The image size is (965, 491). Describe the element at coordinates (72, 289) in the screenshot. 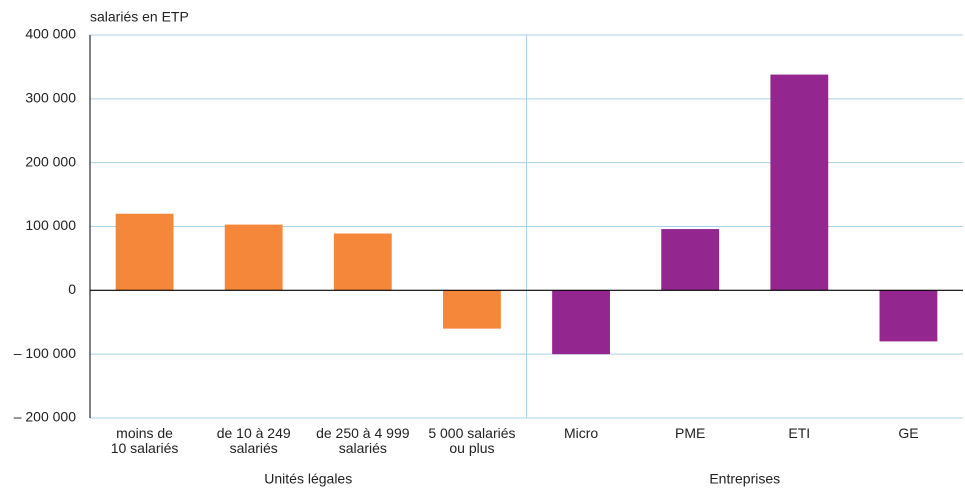

I see `y-tick-label: 0` at that location.